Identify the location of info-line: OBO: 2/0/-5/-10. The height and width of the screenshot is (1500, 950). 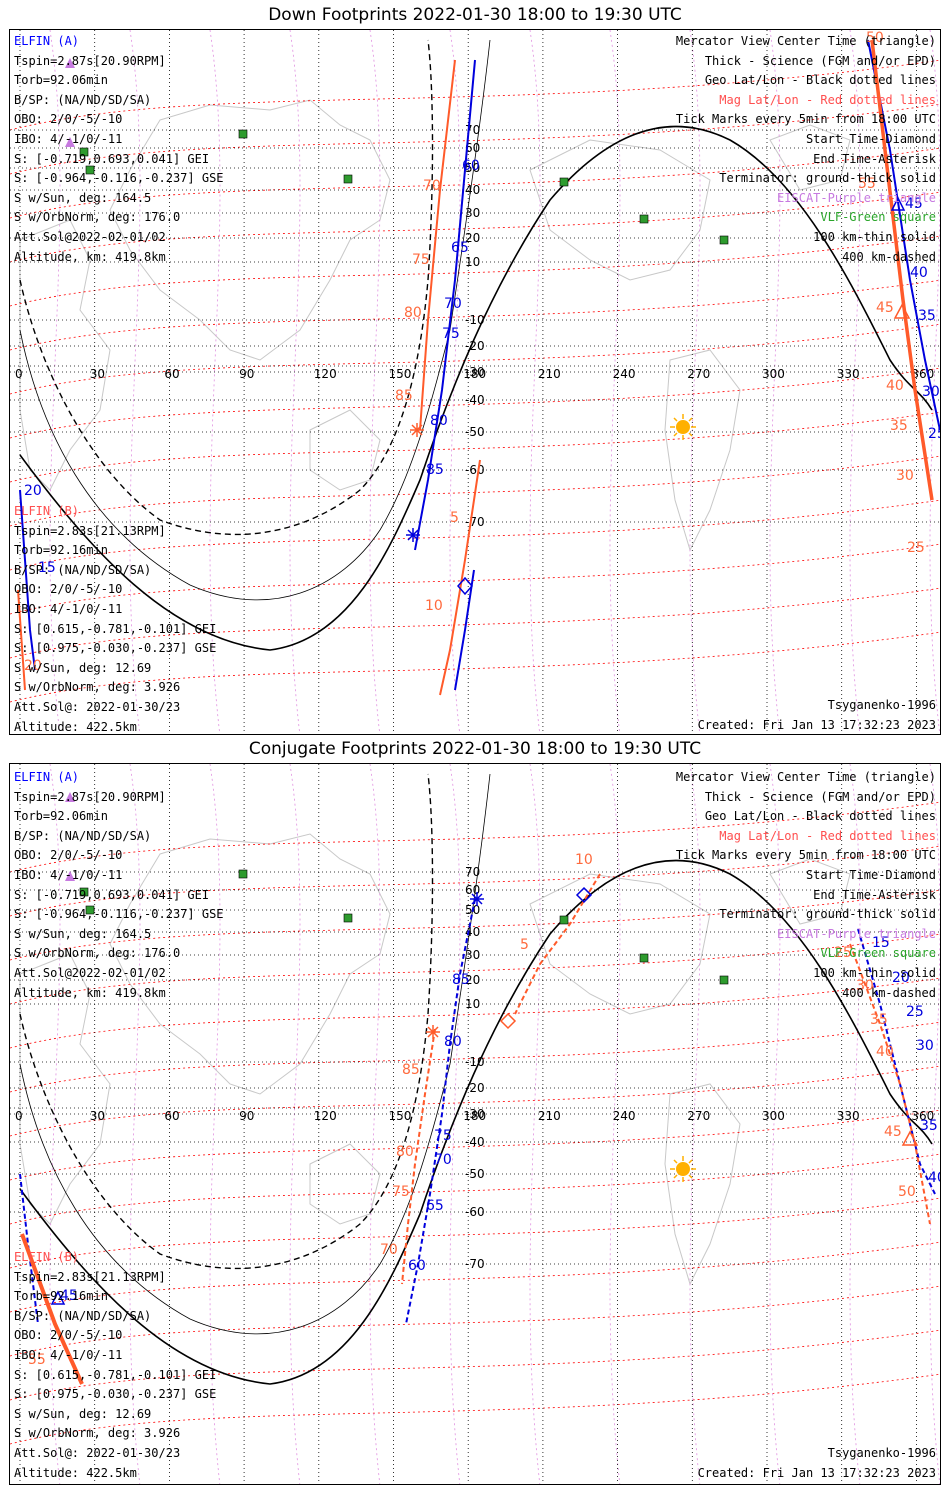
(68, 589).